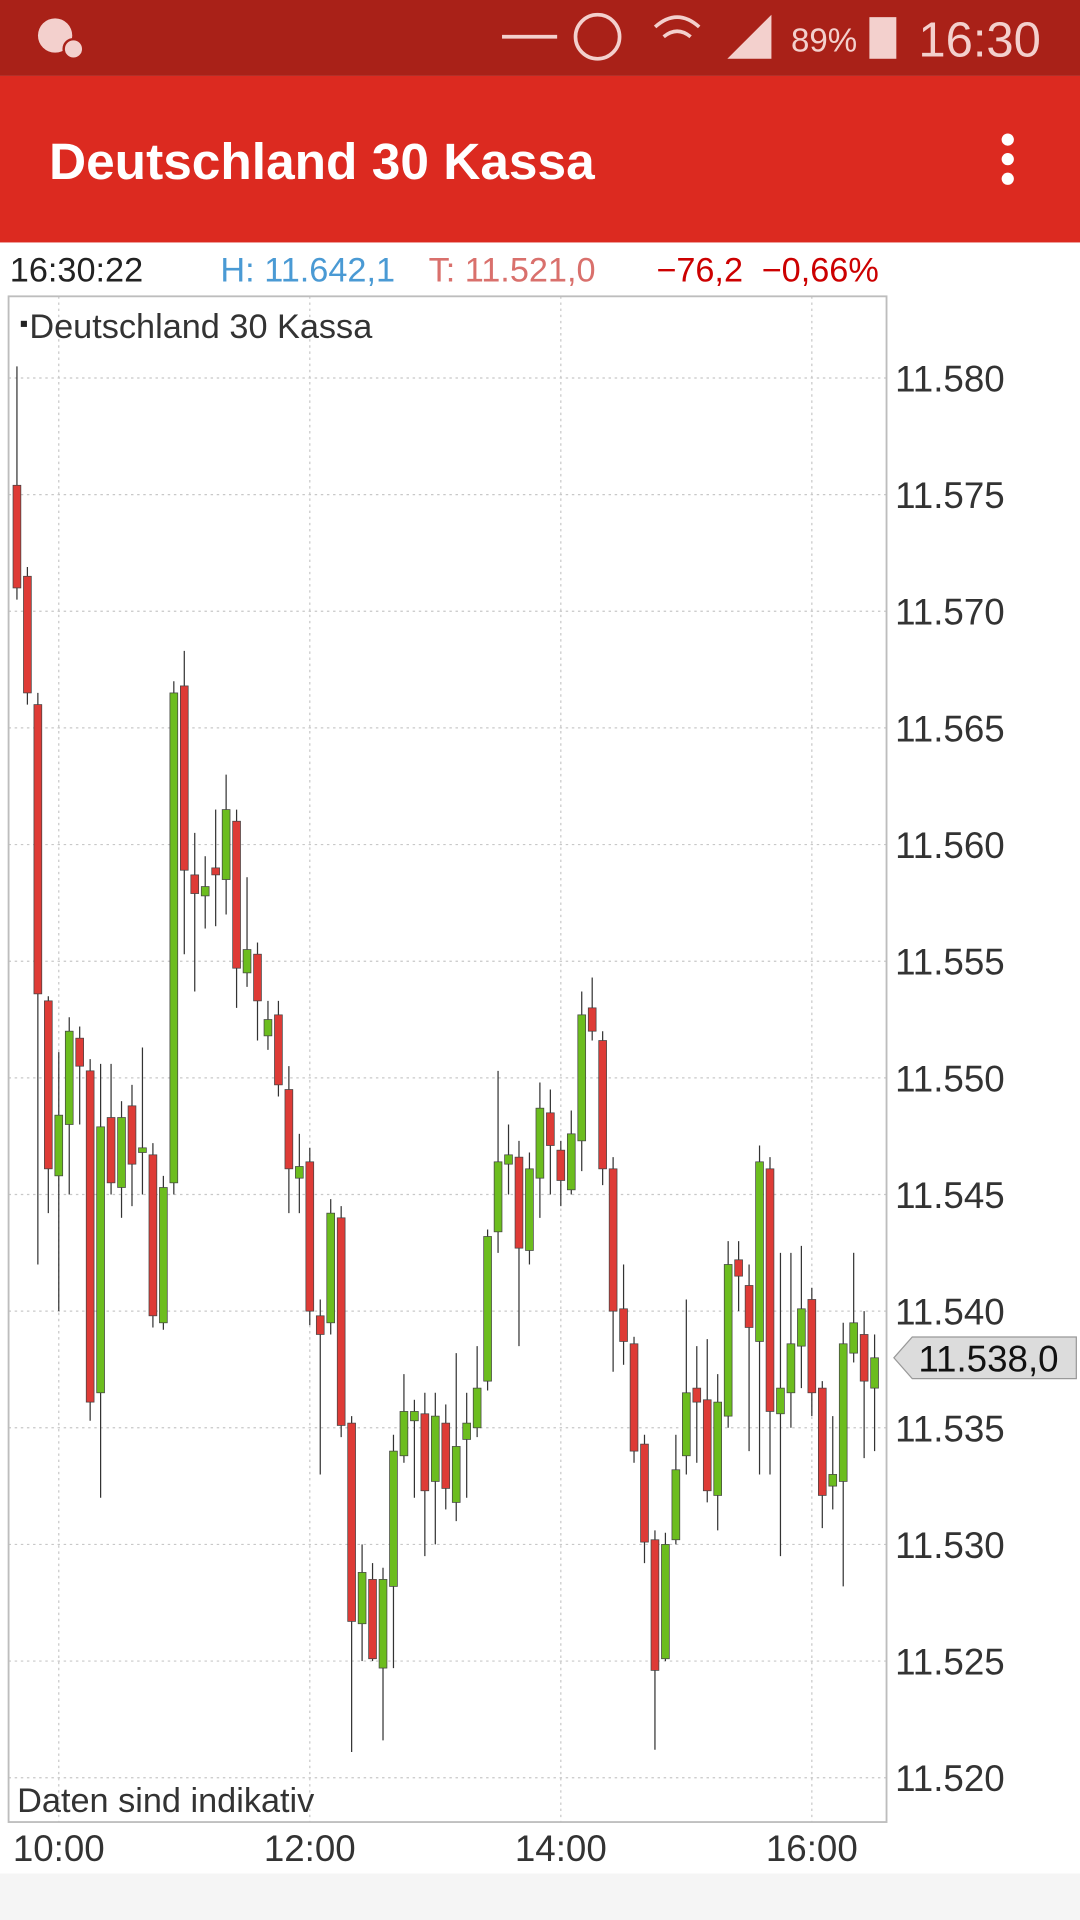 This screenshot has height=1920, width=1080. I want to click on legend-marker, so click(23, 323).